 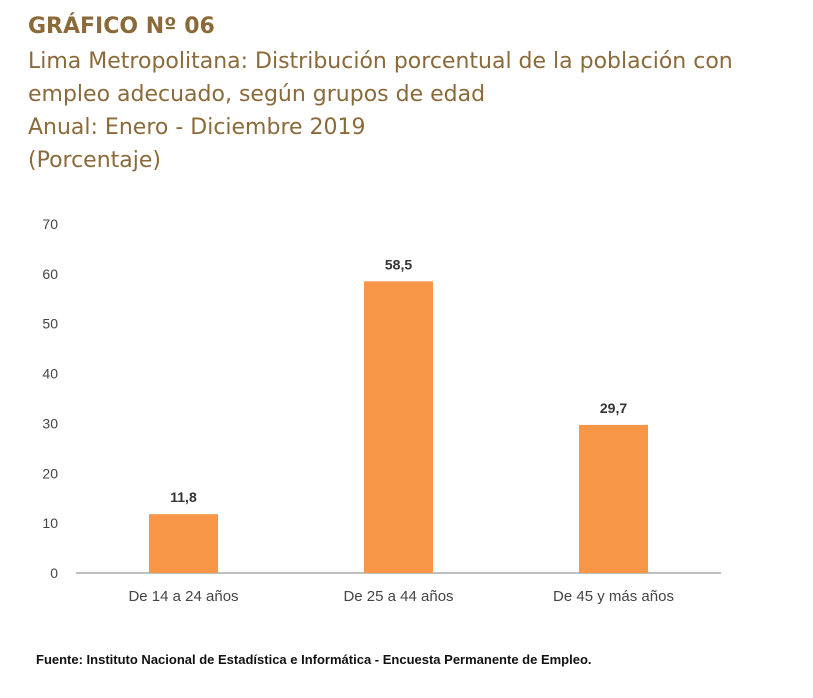 I want to click on y-tick-label: 0, so click(x=54, y=573).